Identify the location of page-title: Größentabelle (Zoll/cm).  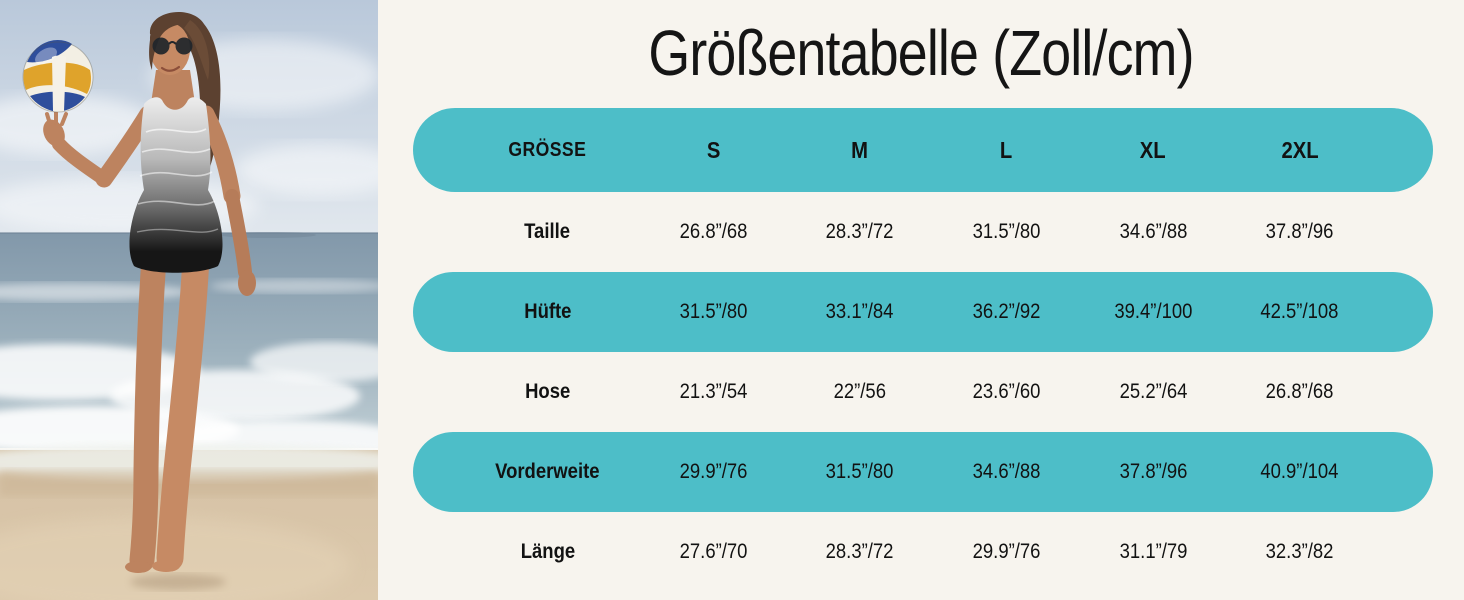
(921, 53).